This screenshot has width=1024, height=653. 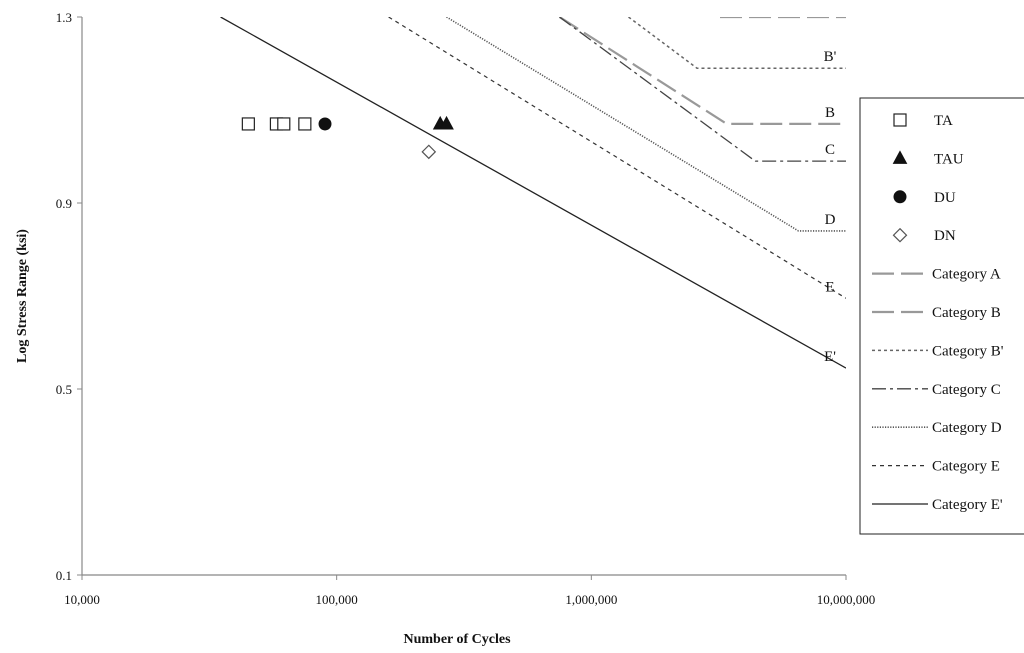 I want to click on series-line-category-b-prime, so click(x=737, y=43).